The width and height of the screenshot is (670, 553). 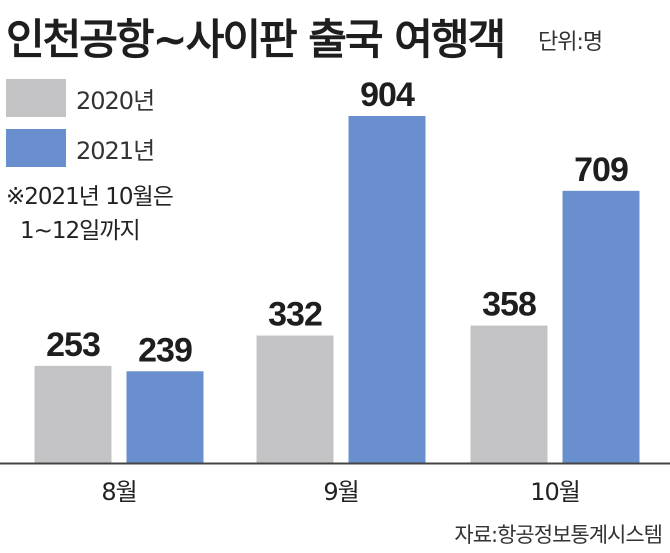 What do you see at coordinates (295, 315) in the screenshot?
I see `data-label-2020-2: 332` at bounding box center [295, 315].